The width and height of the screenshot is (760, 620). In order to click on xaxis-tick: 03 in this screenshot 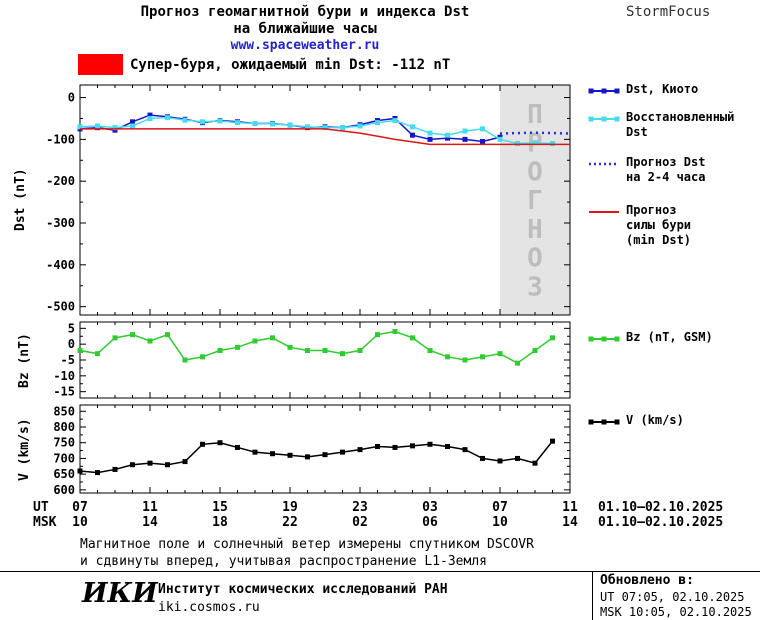, I will do `click(430, 507)`.